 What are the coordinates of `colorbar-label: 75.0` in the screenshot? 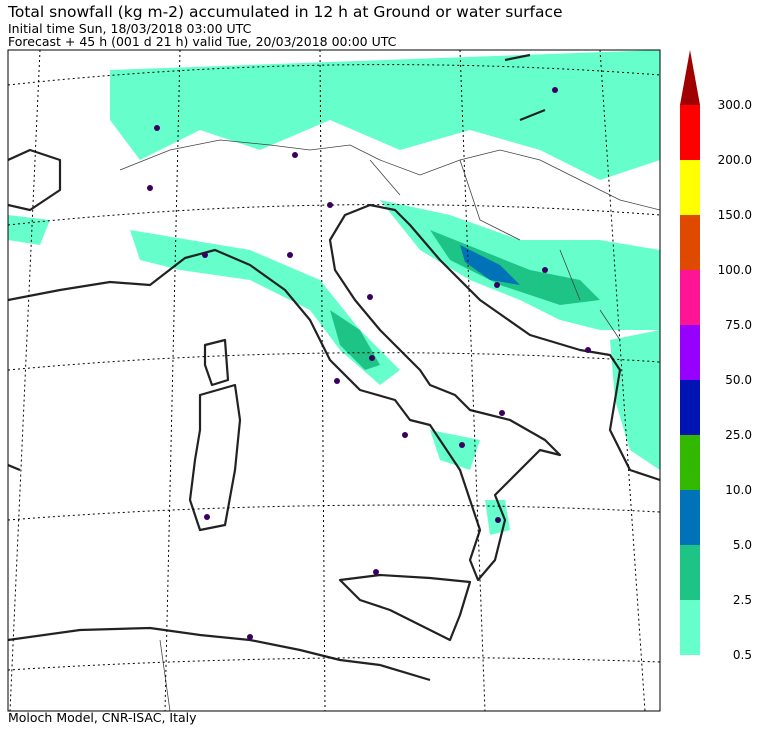 It's located at (738, 325).